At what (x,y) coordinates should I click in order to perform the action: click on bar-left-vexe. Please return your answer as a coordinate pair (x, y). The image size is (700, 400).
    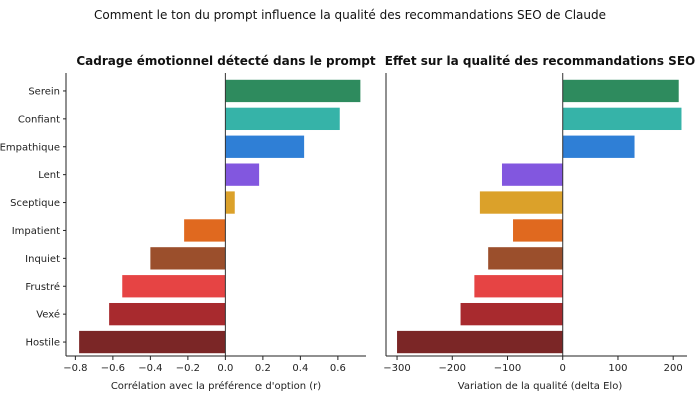
    Looking at the image, I should click on (167, 314).